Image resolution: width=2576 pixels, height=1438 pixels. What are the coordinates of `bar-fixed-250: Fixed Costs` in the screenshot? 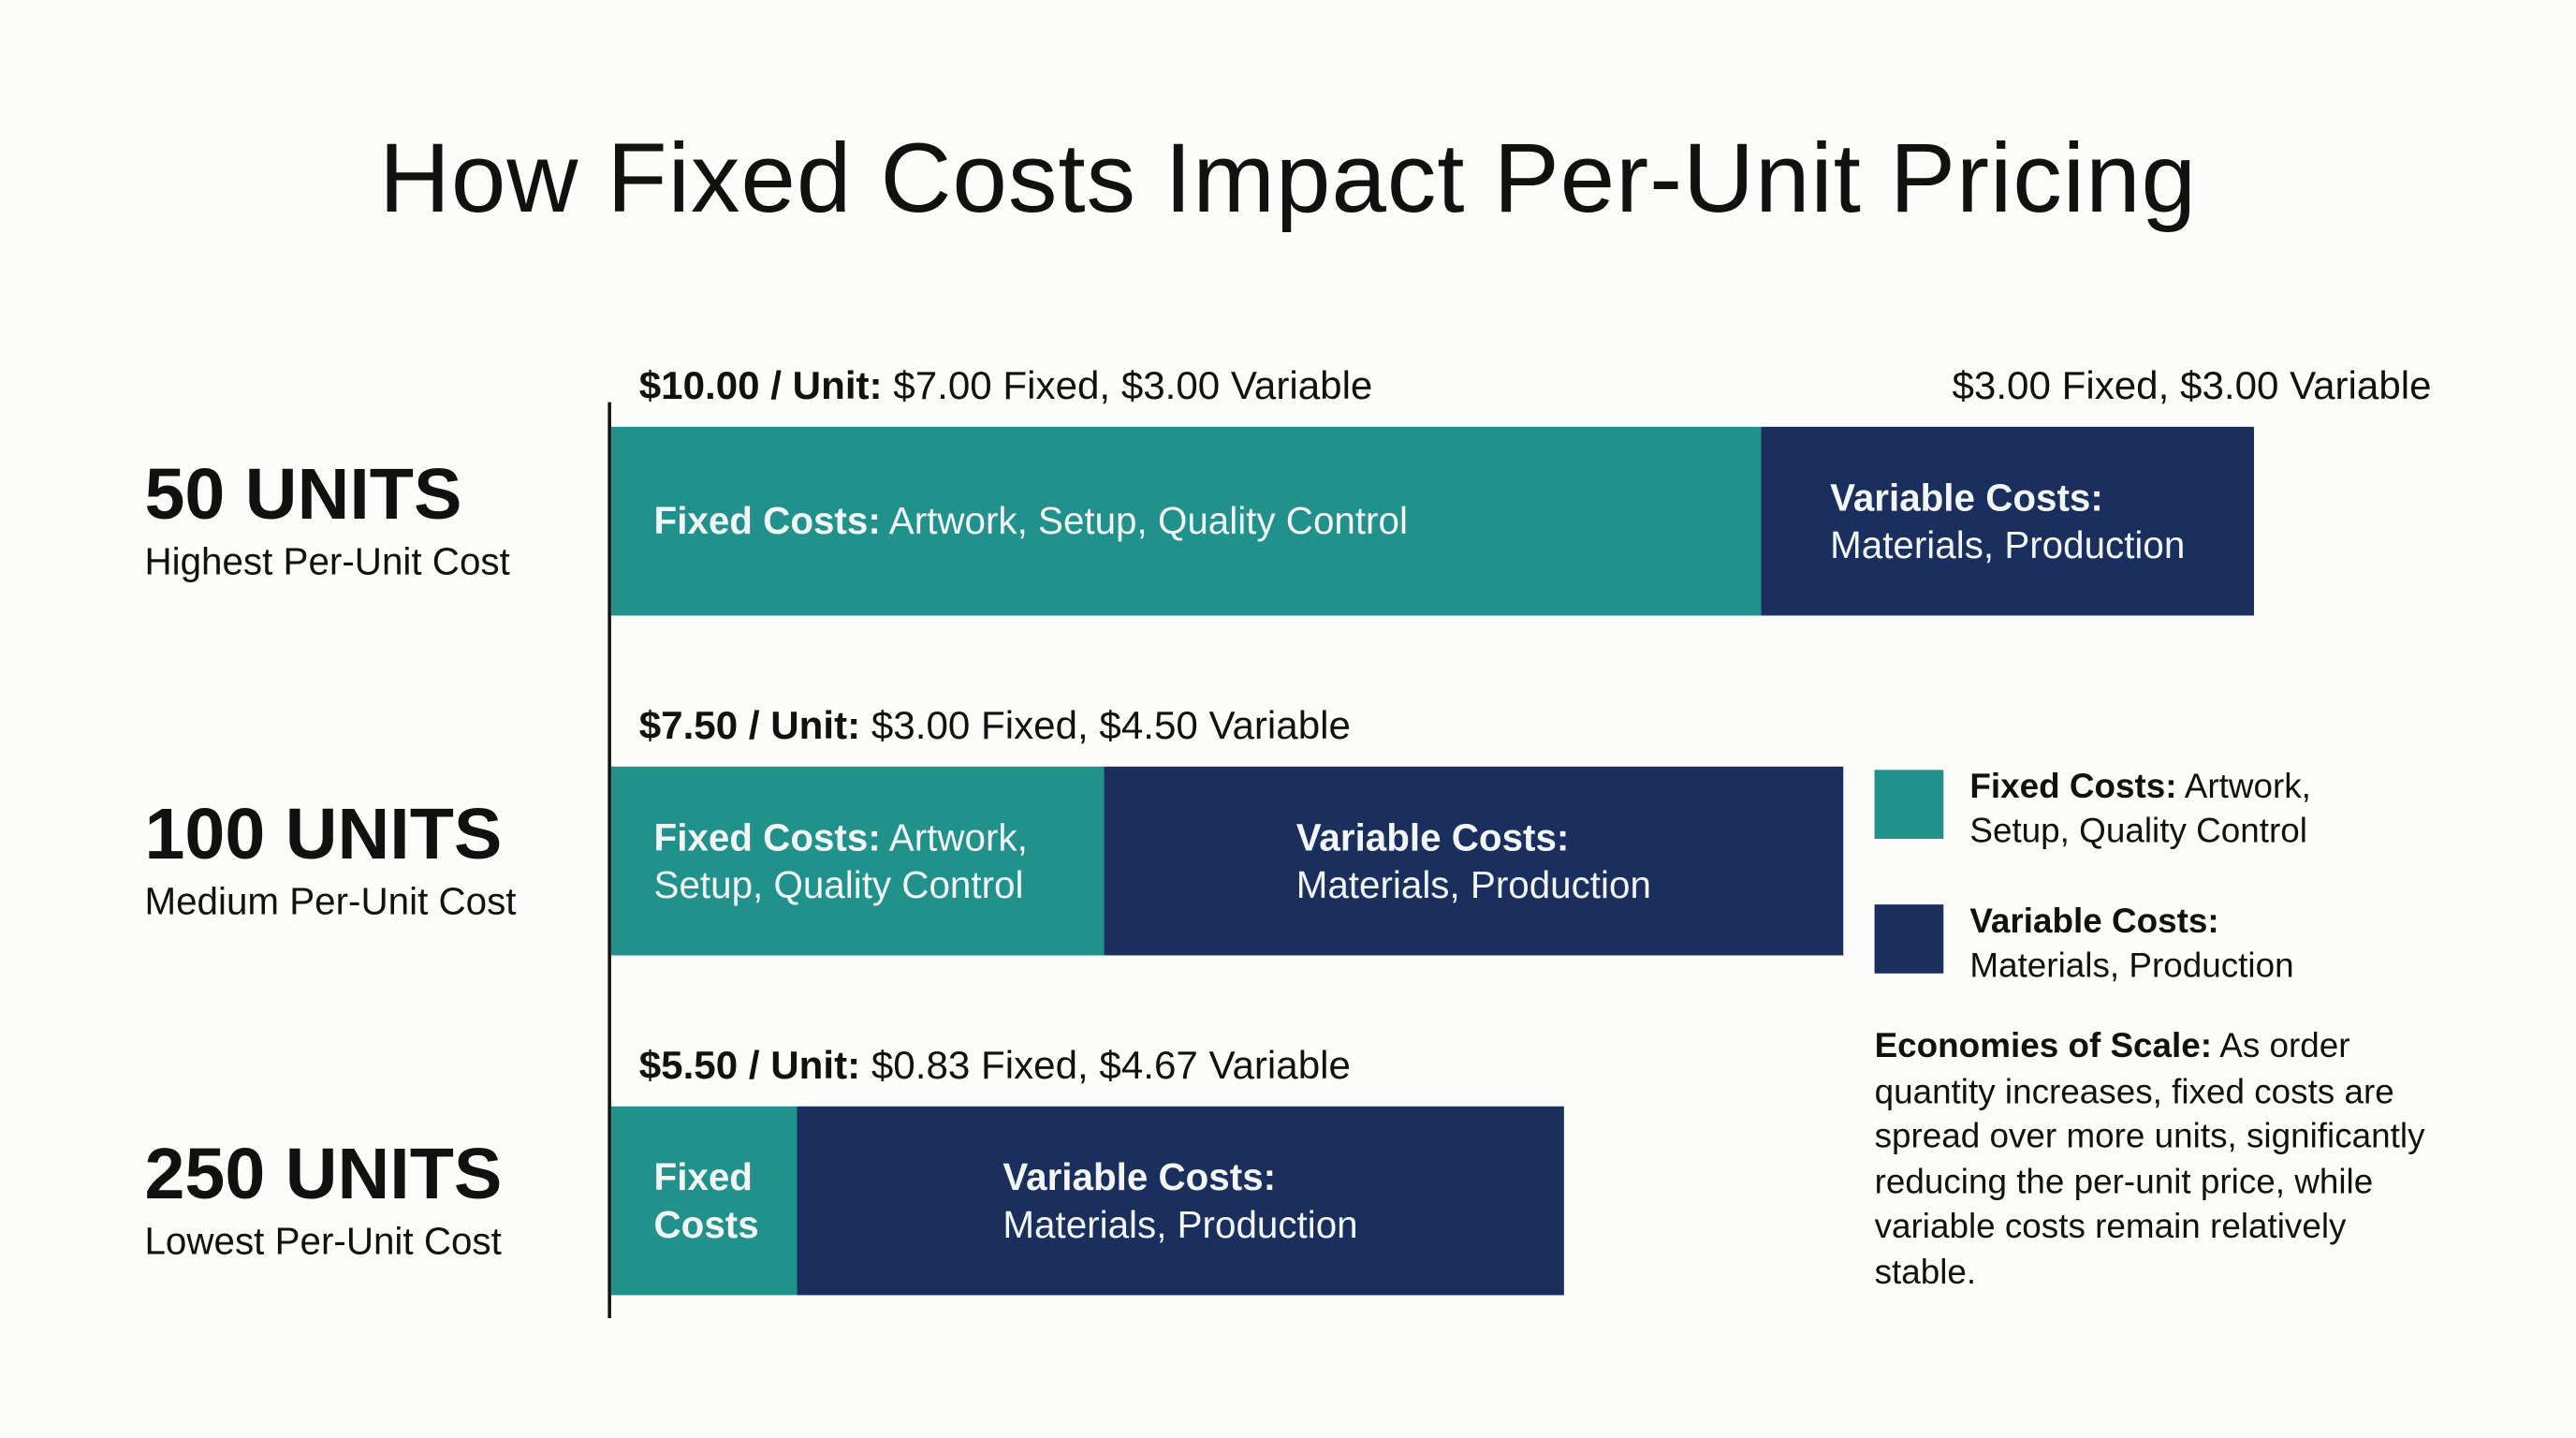 It's located at (704, 1201).